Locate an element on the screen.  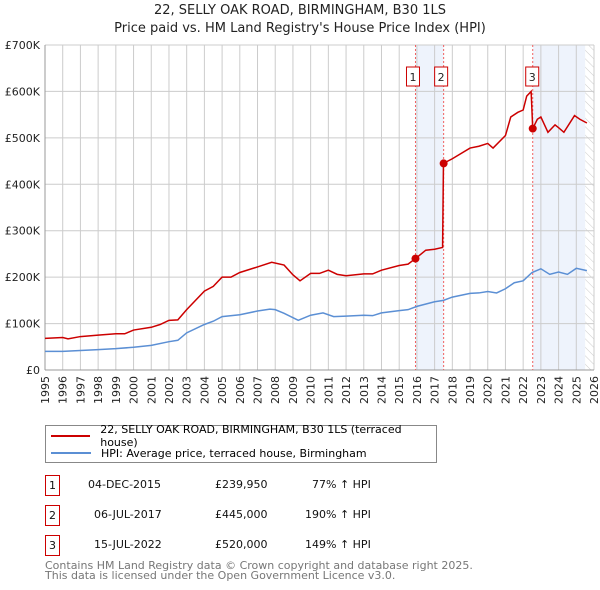
y-tick-label: £500K is located at coordinates (23, 138).